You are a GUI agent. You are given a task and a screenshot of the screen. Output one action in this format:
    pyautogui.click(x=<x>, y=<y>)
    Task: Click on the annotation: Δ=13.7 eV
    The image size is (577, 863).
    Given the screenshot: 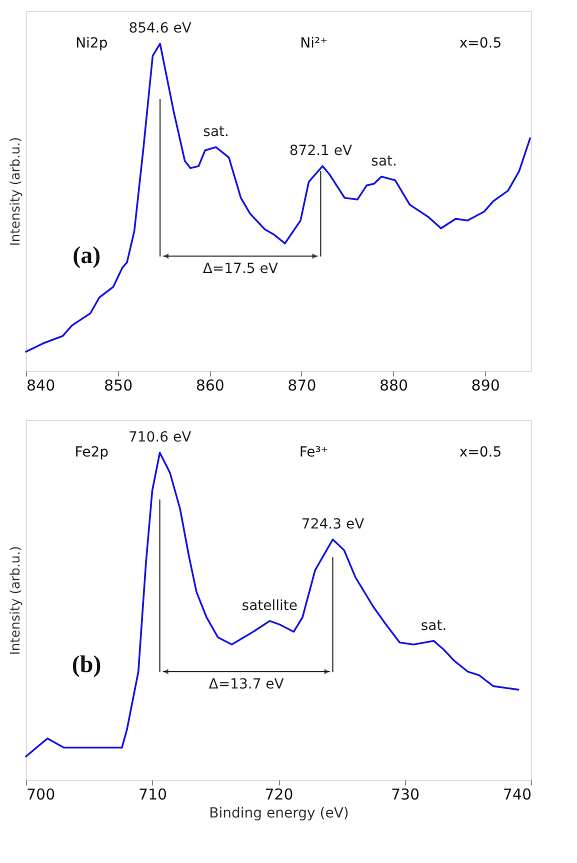 What is the action you would take?
    pyautogui.click(x=246, y=684)
    